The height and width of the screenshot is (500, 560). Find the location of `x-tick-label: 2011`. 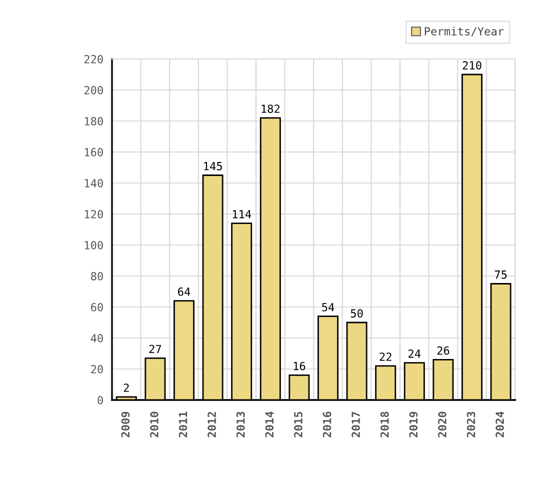

x-tick-label: 2011 is located at coordinates (183, 425).